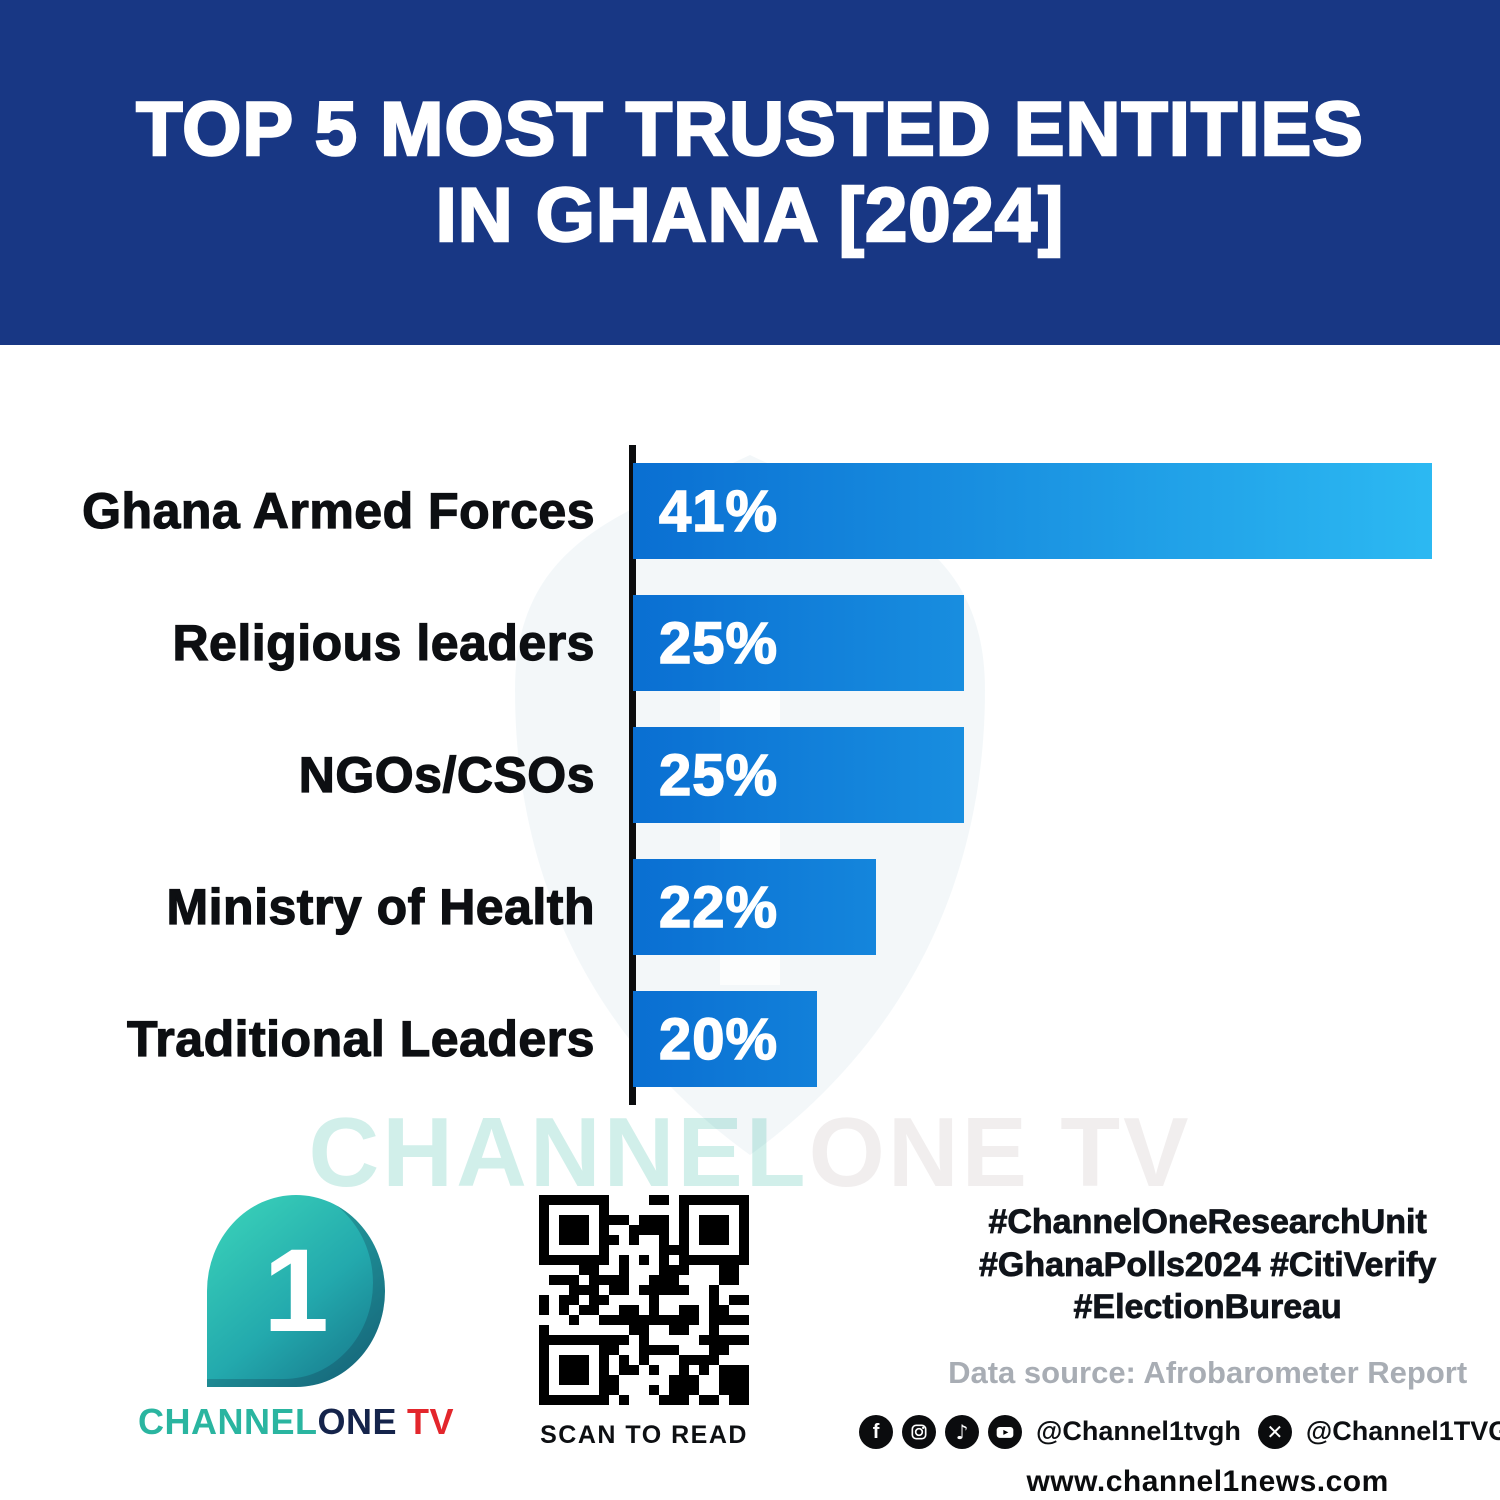  I want to click on qr-code, so click(644, 1300).